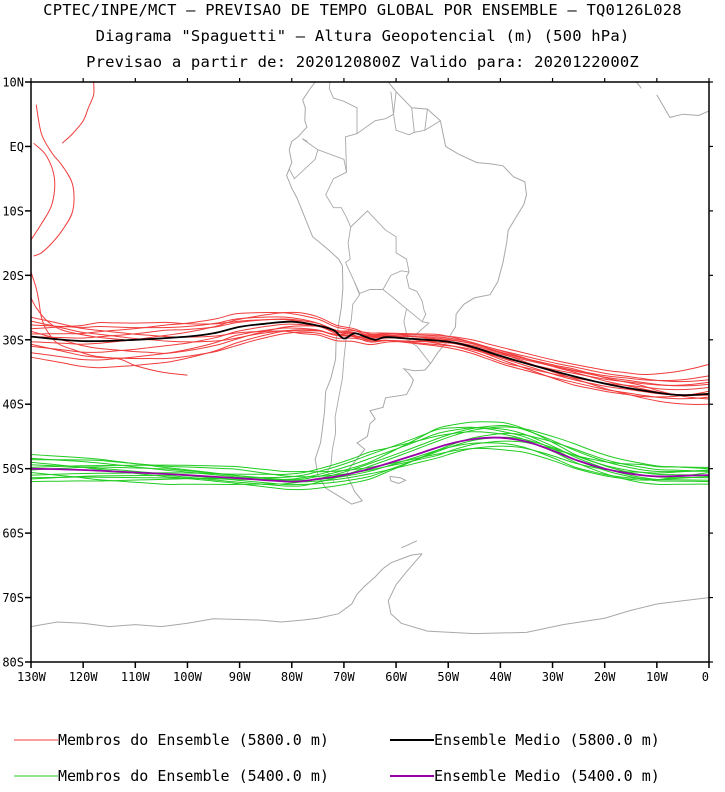 The height and width of the screenshot is (792, 725). Describe the element at coordinates (32, 677) in the screenshot. I see `lon-tick-label: 130W` at that location.